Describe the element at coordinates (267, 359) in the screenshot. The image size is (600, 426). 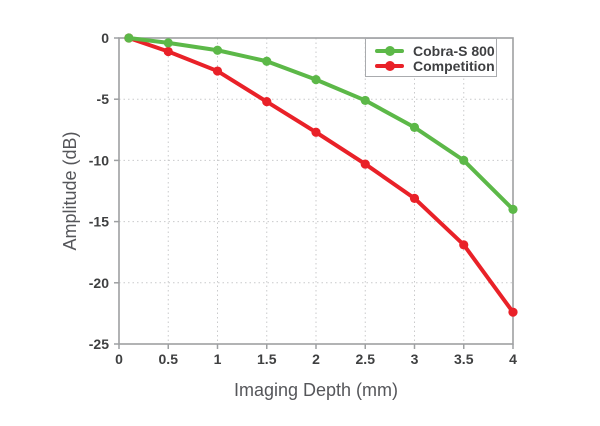
I see `x-tick-label: 1.5` at that location.